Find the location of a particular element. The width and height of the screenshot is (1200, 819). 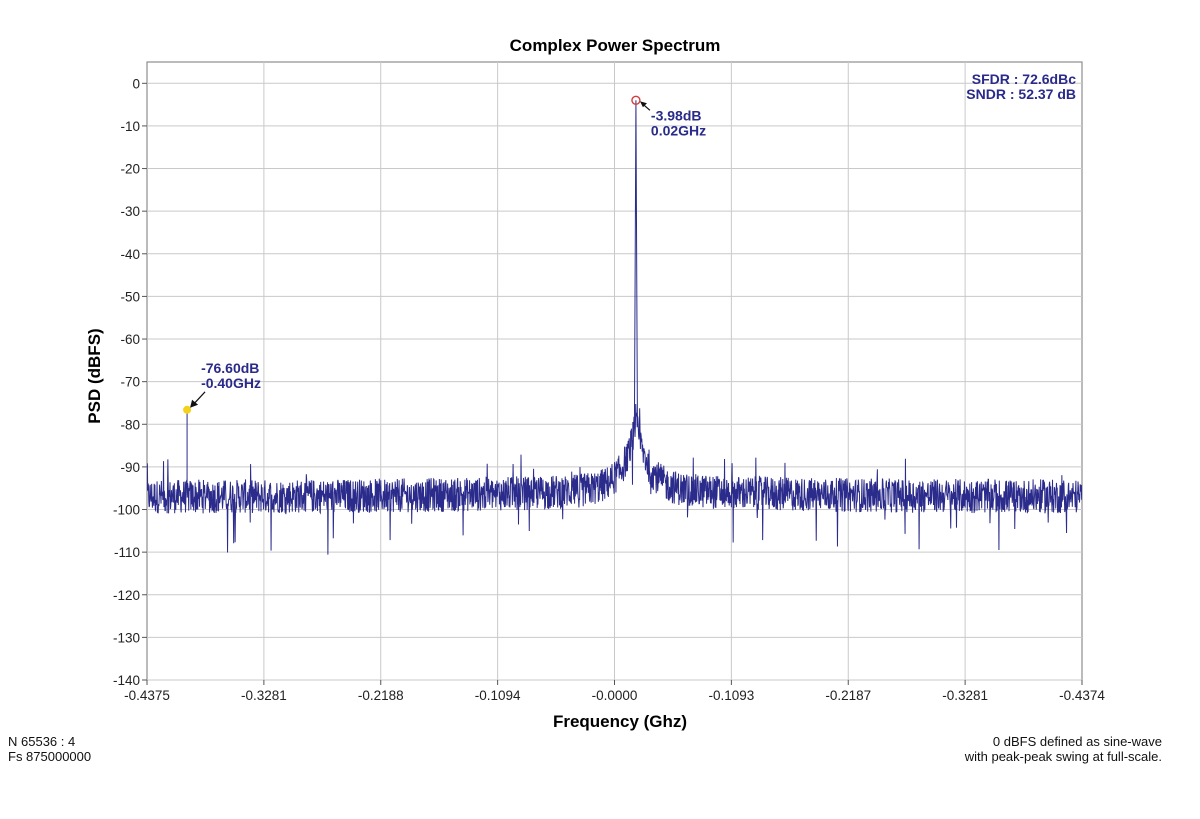

chart-title: Complex Power Spectrum is located at coordinates (615, 45).